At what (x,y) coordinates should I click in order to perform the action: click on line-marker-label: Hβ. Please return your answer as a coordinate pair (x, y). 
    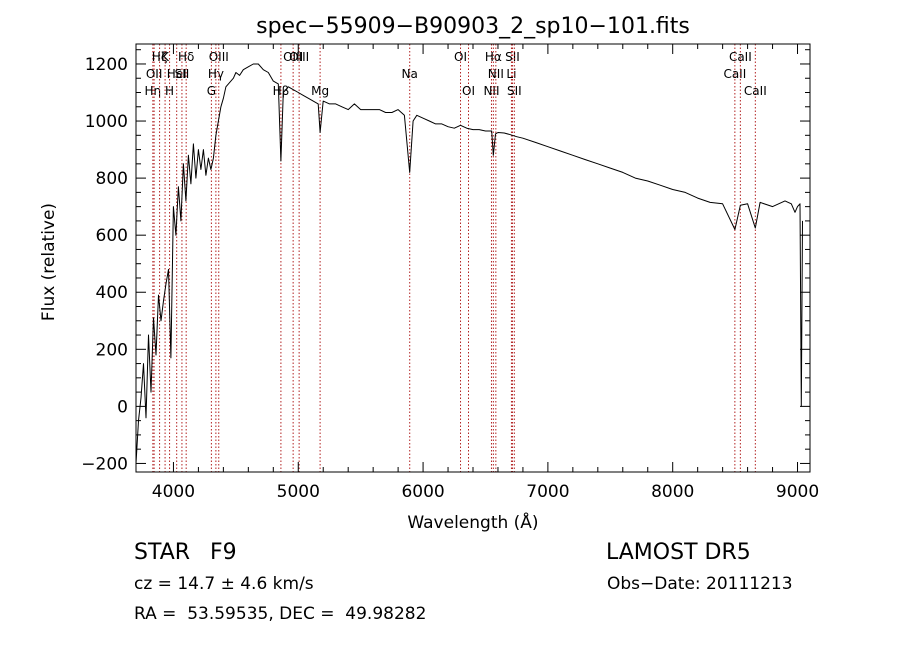
    Looking at the image, I should click on (281, 91).